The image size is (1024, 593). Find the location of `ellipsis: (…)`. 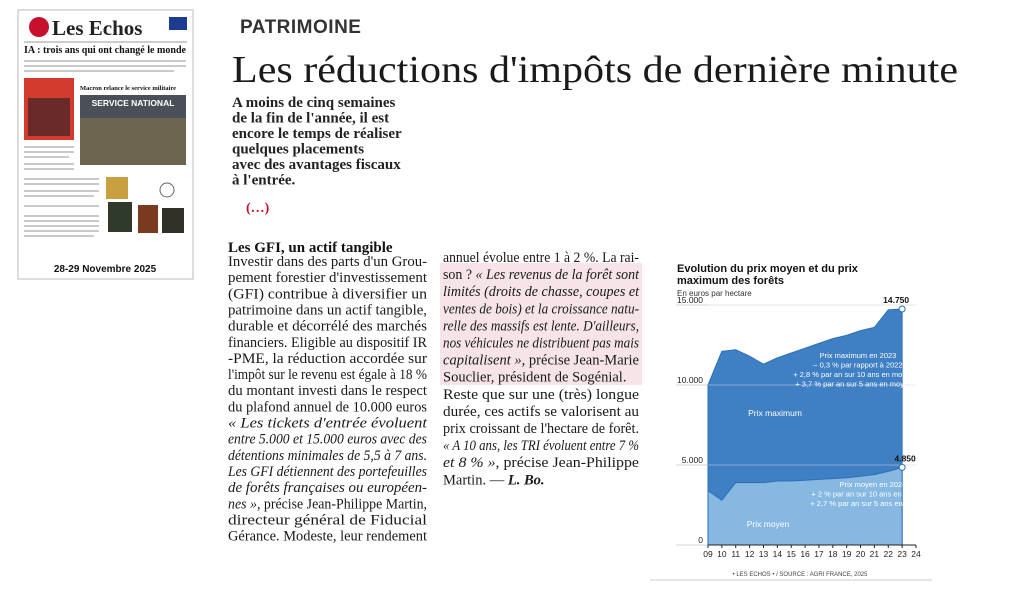

ellipsis: (…) is located at coordinates (258, 208).